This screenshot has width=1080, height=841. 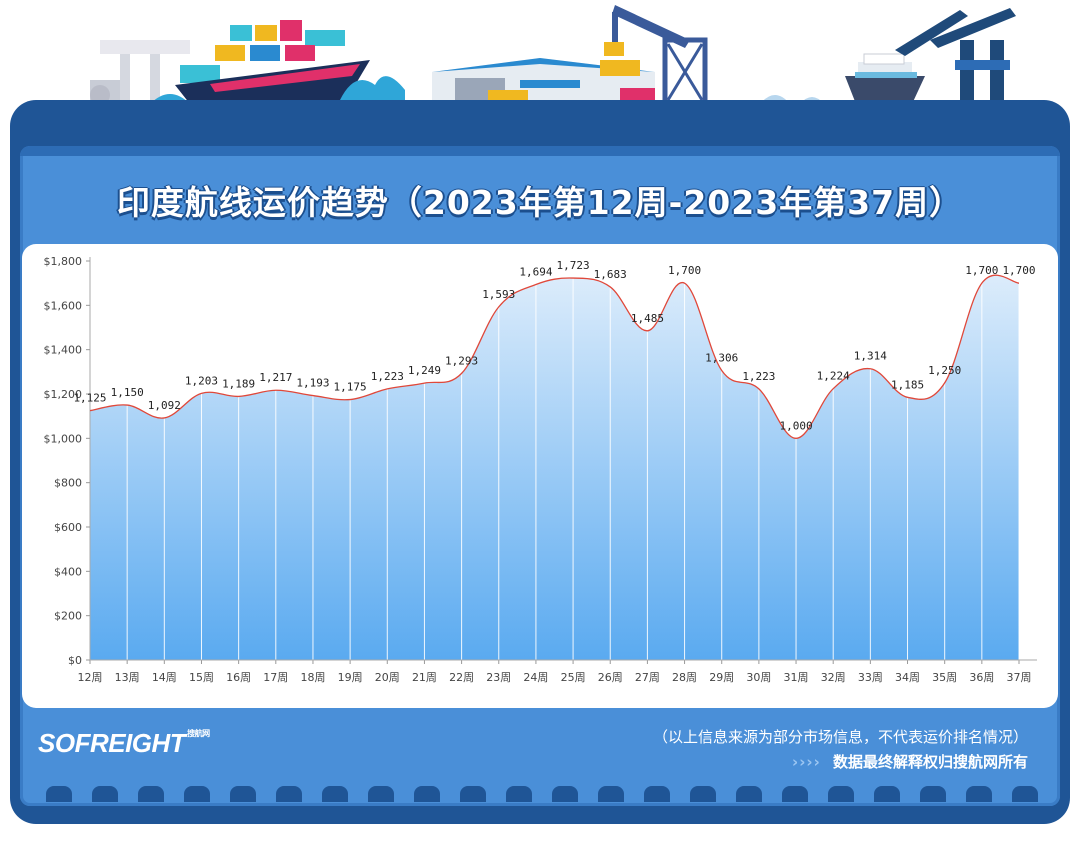 I want to click on gantry-crane-icon, so click(x=656, y=56).